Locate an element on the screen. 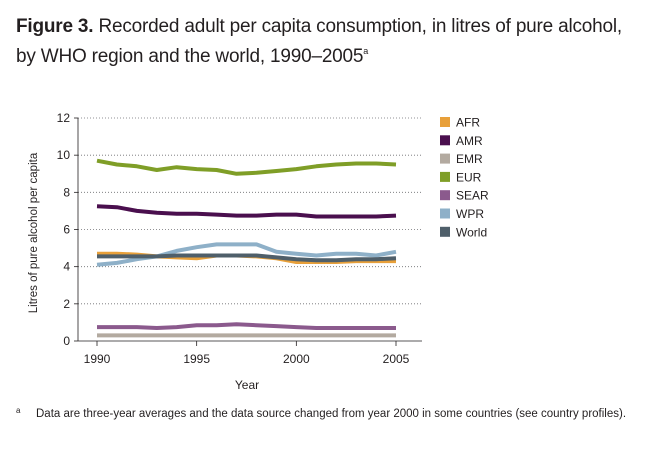 This screenshot has height=451, width=655. figure-label: Figure 3. is located at coordinates (55, 26).